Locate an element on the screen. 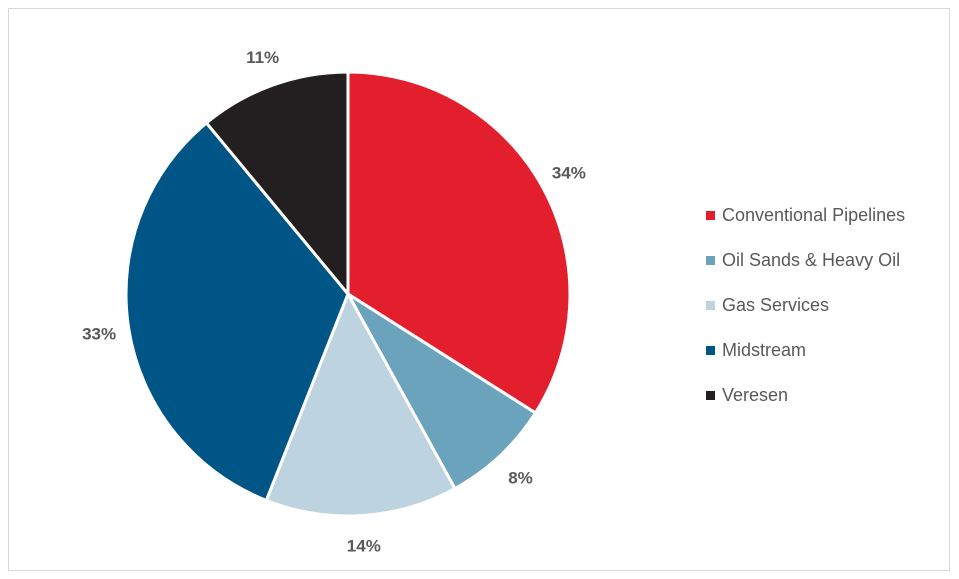  data-label-midstream: 33% is located at coordinates (99, 333).